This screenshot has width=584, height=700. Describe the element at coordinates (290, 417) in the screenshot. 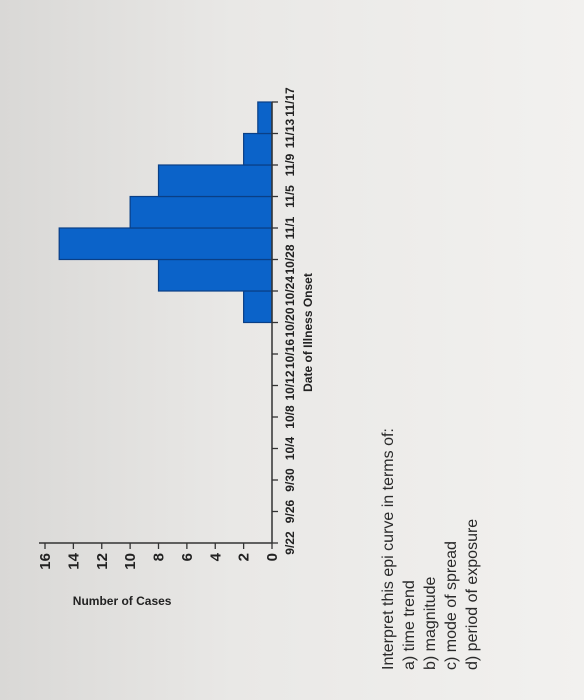

I see `x-tick-label-4: 10/8` at that location.